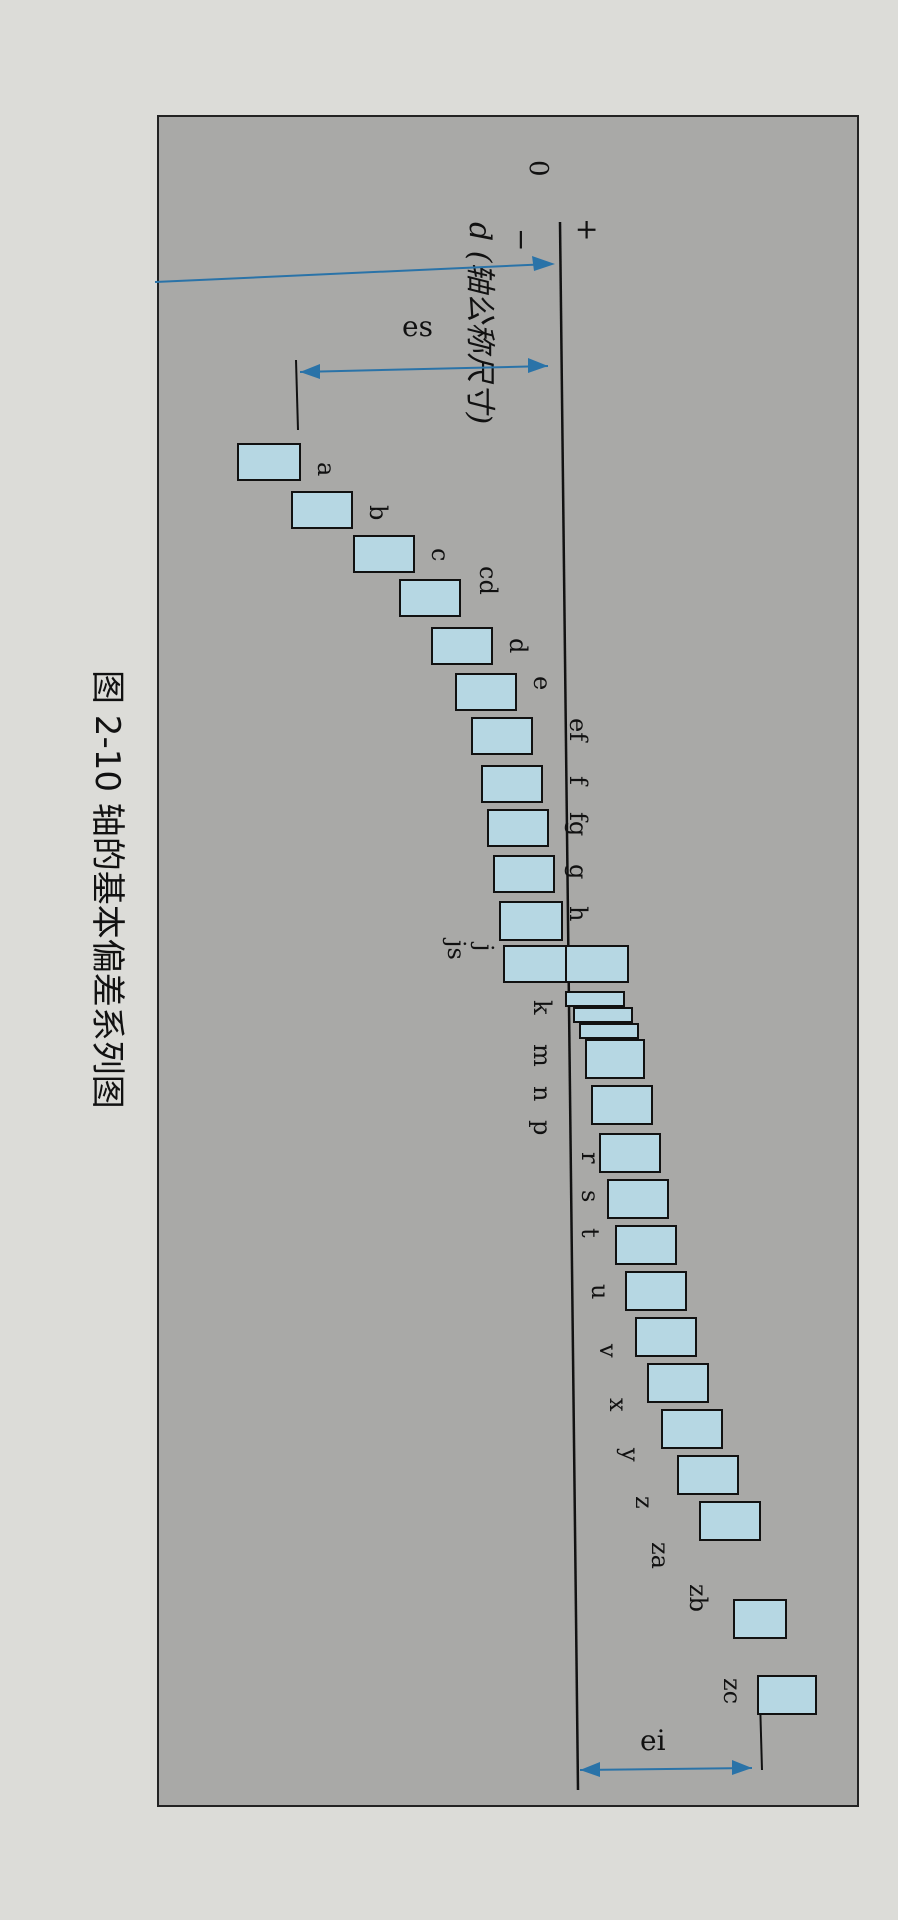 The image size is (898, 1920). What do you see at coordinates (708, 1475) in the screenshot?
I see `bar-za` at bounding box center [708, 1475].